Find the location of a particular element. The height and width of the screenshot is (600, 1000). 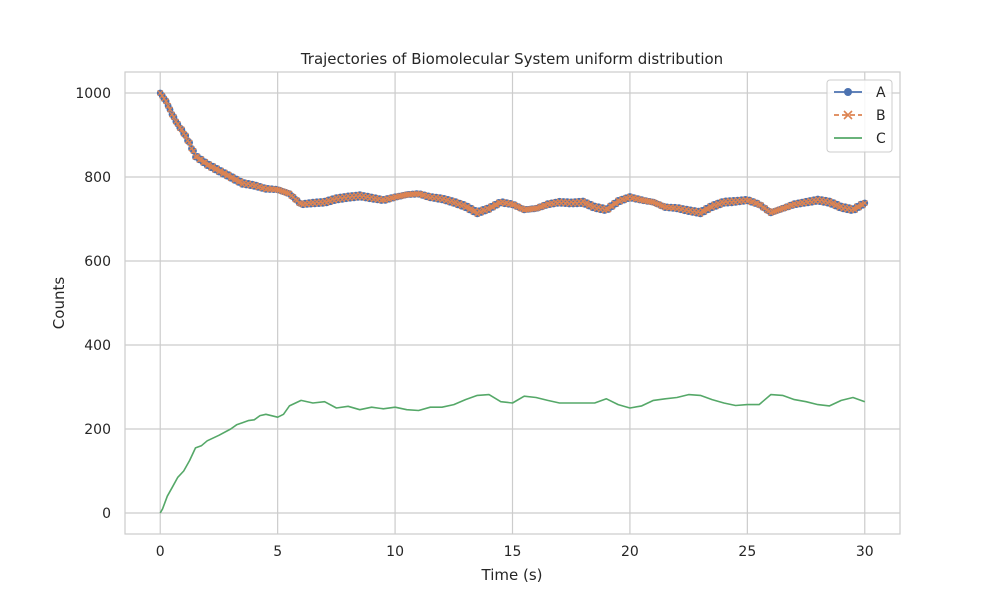

legend-frame is located at coordinates (859, 116).